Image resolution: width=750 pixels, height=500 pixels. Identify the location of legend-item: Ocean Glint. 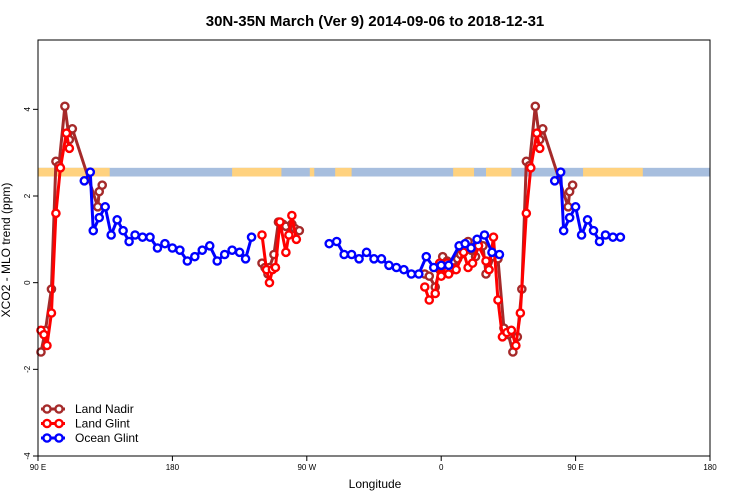
(90, 438).